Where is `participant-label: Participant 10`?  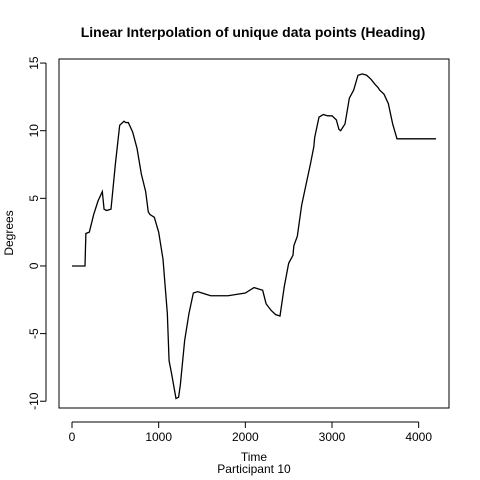 participant-label: Participant 10 is located at coordinates (254, 469).